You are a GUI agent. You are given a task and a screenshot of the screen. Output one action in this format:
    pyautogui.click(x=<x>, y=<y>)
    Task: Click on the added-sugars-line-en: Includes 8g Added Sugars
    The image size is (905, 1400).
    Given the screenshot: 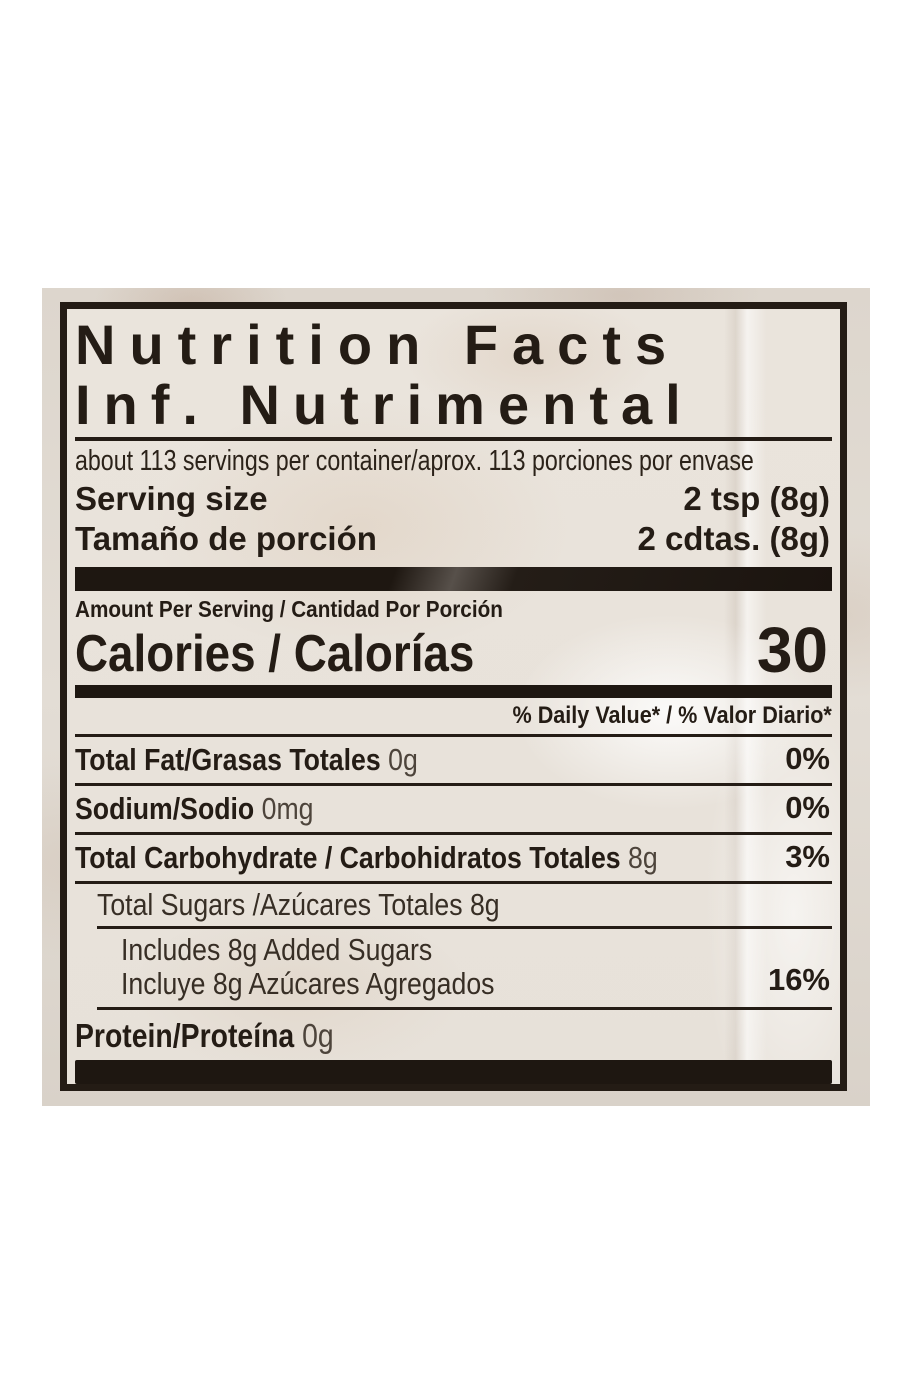 What is the action you would take?
    pyautogui.click(x=277, y=949)
    